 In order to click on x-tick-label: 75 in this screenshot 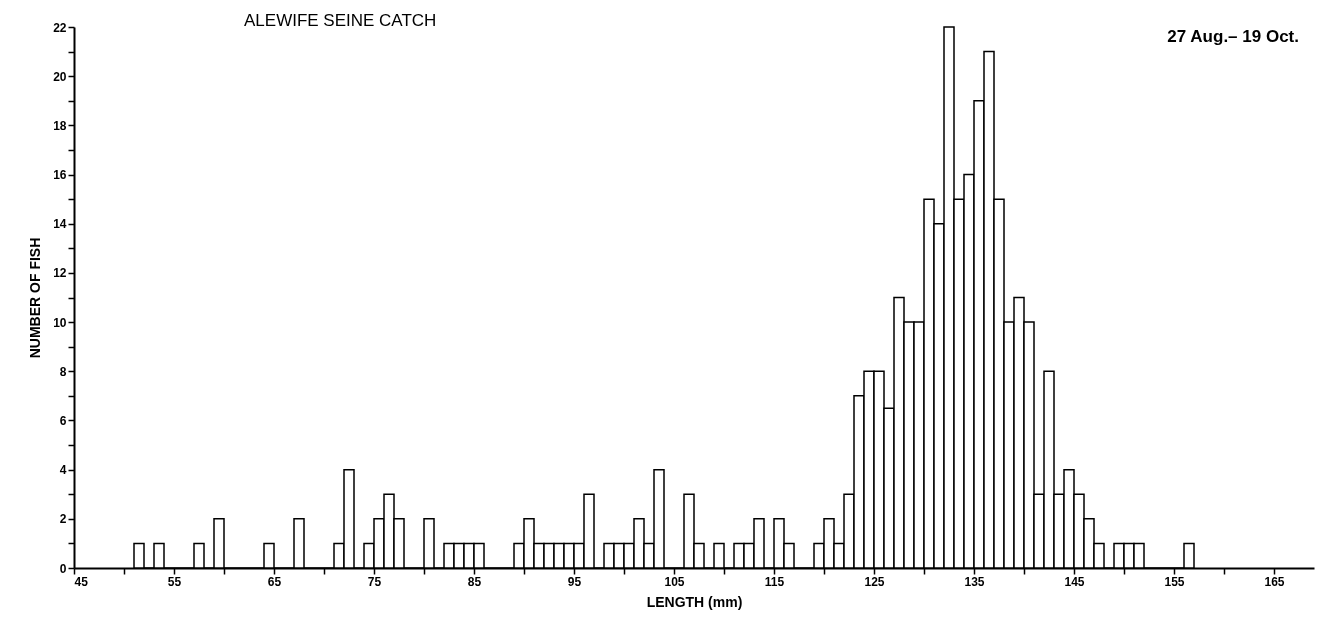, I will do `click(374, 581)`.